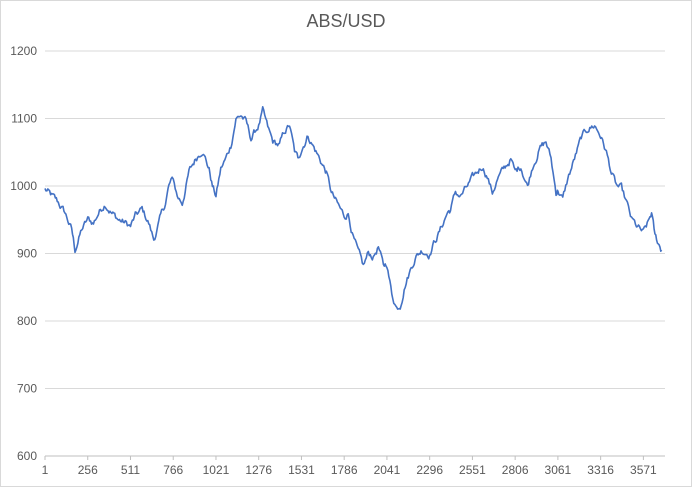 The image size is (692, 487). What do you see at coordinates (558, 470) in the screenshot?
I see `x-tick-label: 3061` at bounding box center [558, 470].